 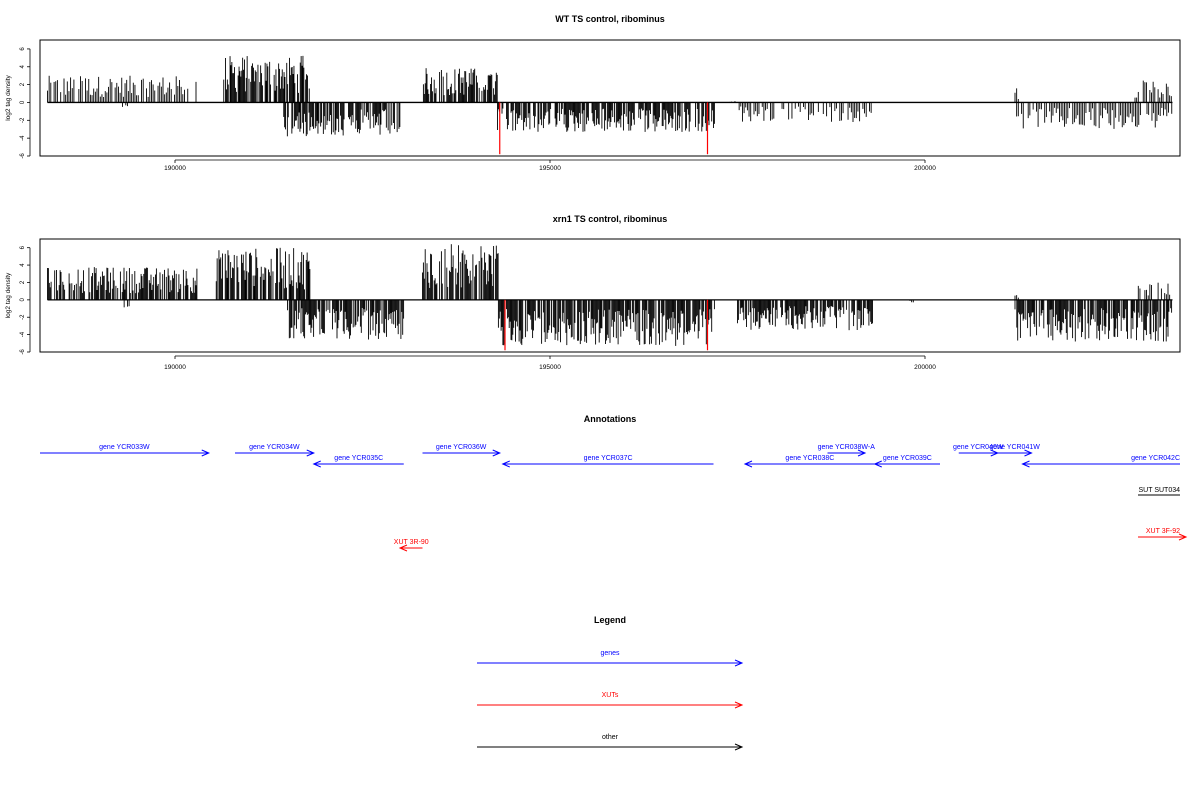 I want to click on annotation-feature: XUT 3R-90, so click(x=411, y=545).